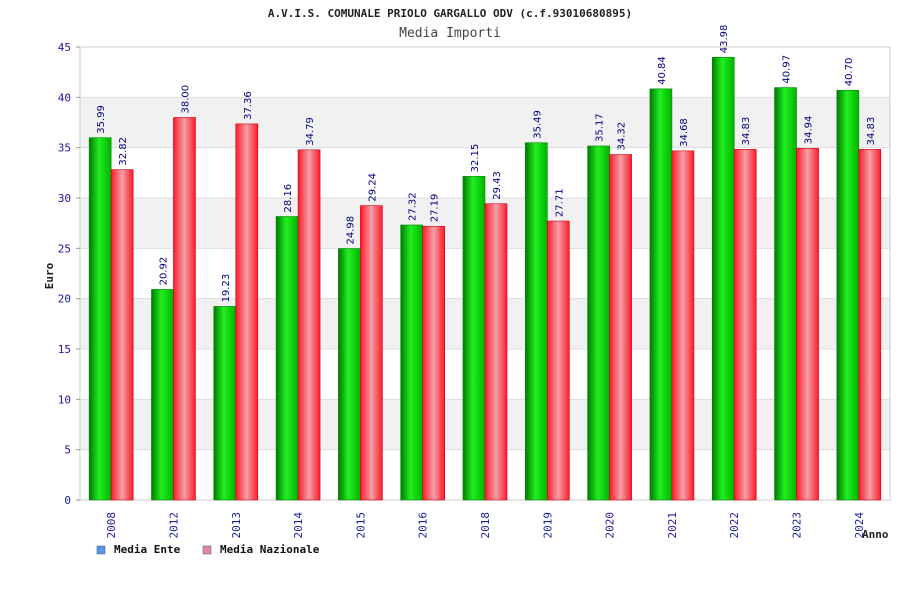  Describe the element at coordinates (672, 525) in the screenshot. I see `x-tick-label: 2021` at that location.